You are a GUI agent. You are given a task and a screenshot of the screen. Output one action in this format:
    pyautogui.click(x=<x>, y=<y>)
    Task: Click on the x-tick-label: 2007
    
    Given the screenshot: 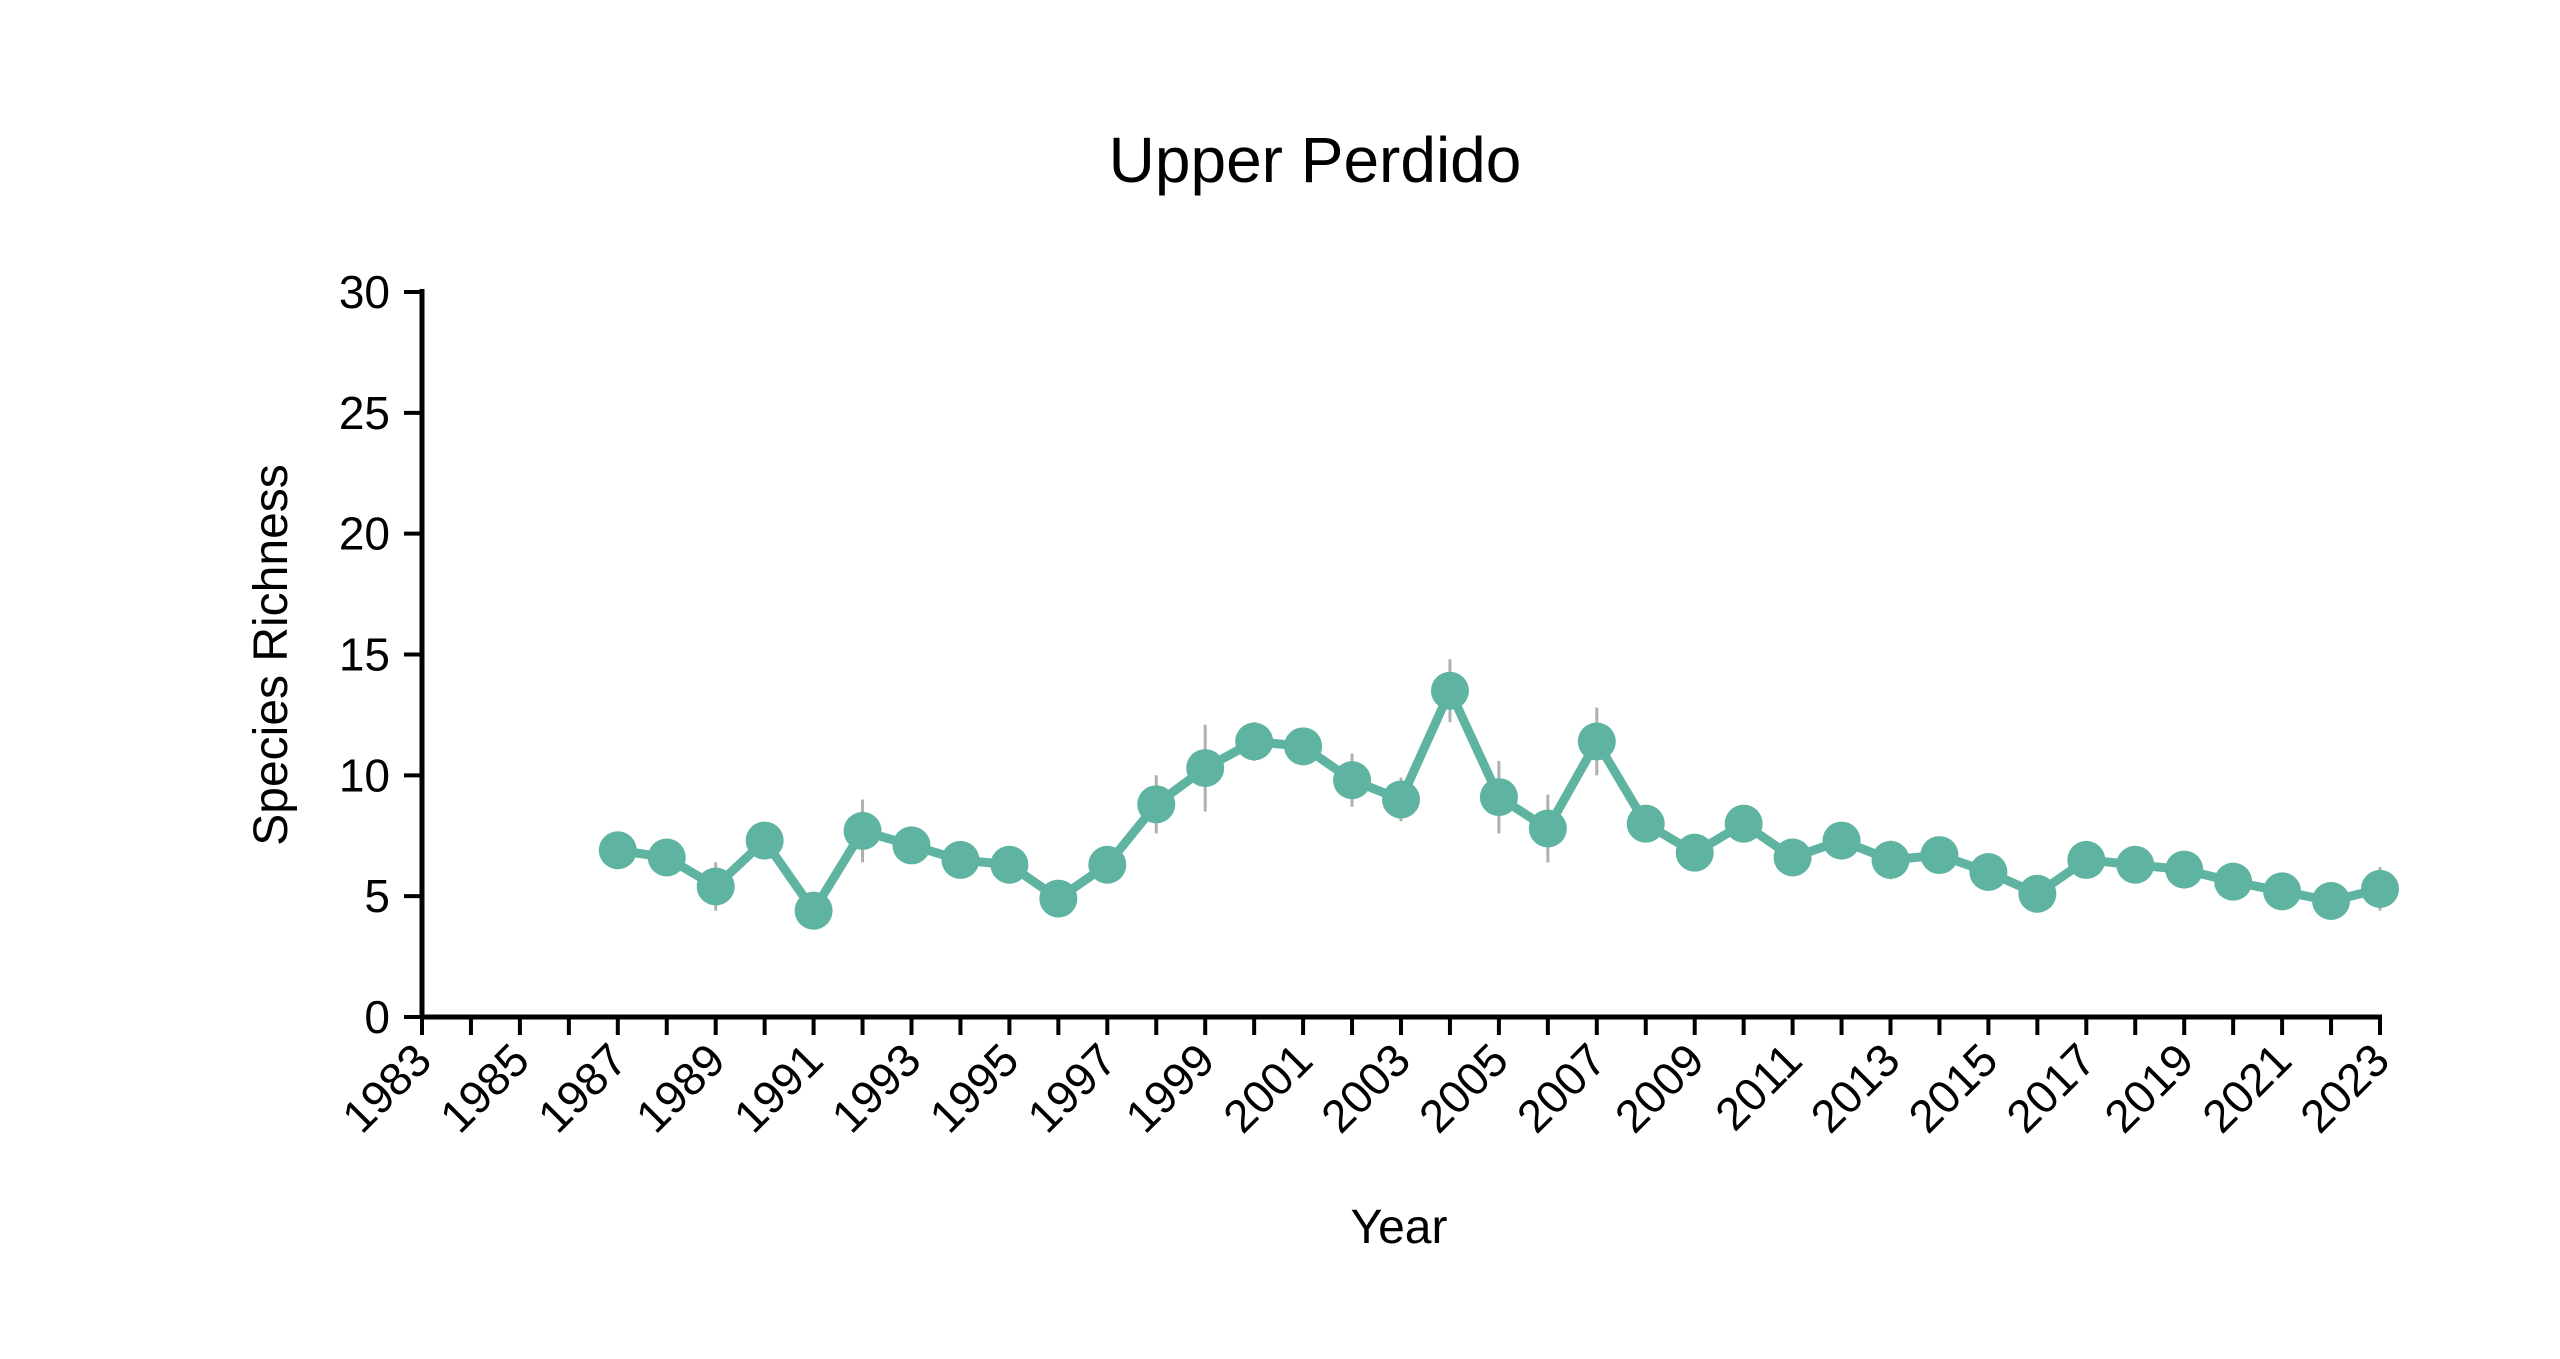 What is the action you would take?
    pyautogui.click(x=1561, y=1087)
    